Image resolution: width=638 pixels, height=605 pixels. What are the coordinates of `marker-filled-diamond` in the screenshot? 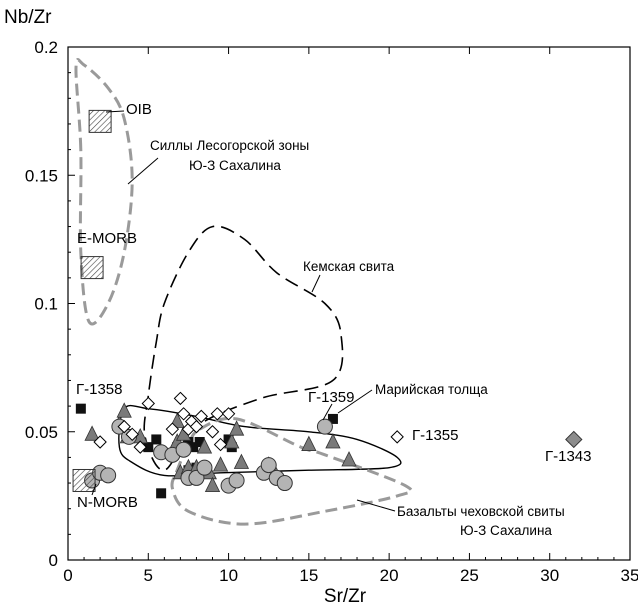 It's located at (574, 439).